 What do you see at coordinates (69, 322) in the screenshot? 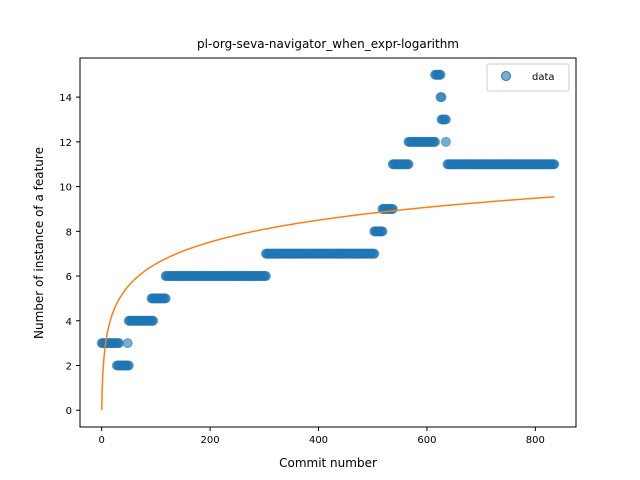
I see `y-tick-label: 4` at bounding box center [69, 322].